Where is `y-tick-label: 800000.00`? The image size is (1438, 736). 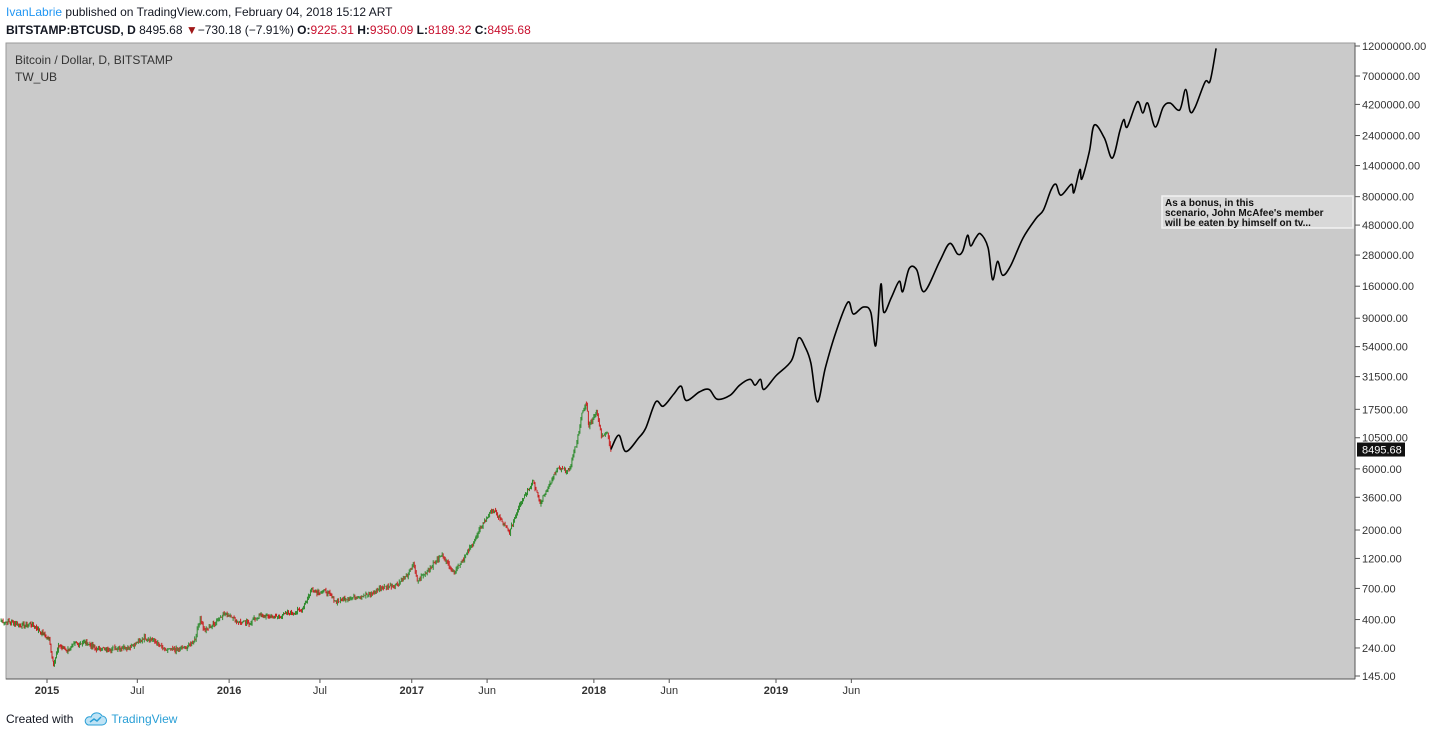 y-tick-label: 800000.00 is located at coordinates (1388, 198).